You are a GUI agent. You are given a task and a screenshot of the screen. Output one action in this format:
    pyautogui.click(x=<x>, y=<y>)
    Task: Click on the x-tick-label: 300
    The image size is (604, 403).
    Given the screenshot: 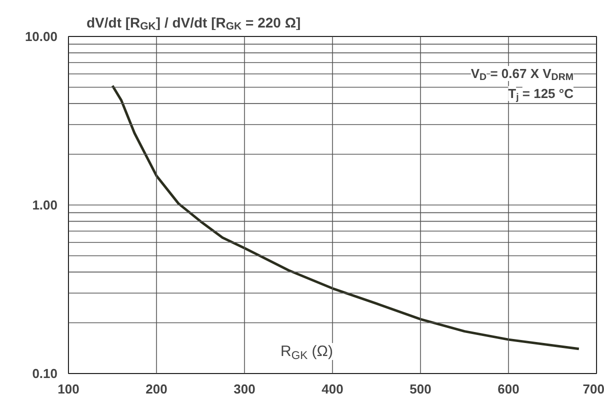 What is the action you would take?
    pyautogui.click(x=245, y=389)
    